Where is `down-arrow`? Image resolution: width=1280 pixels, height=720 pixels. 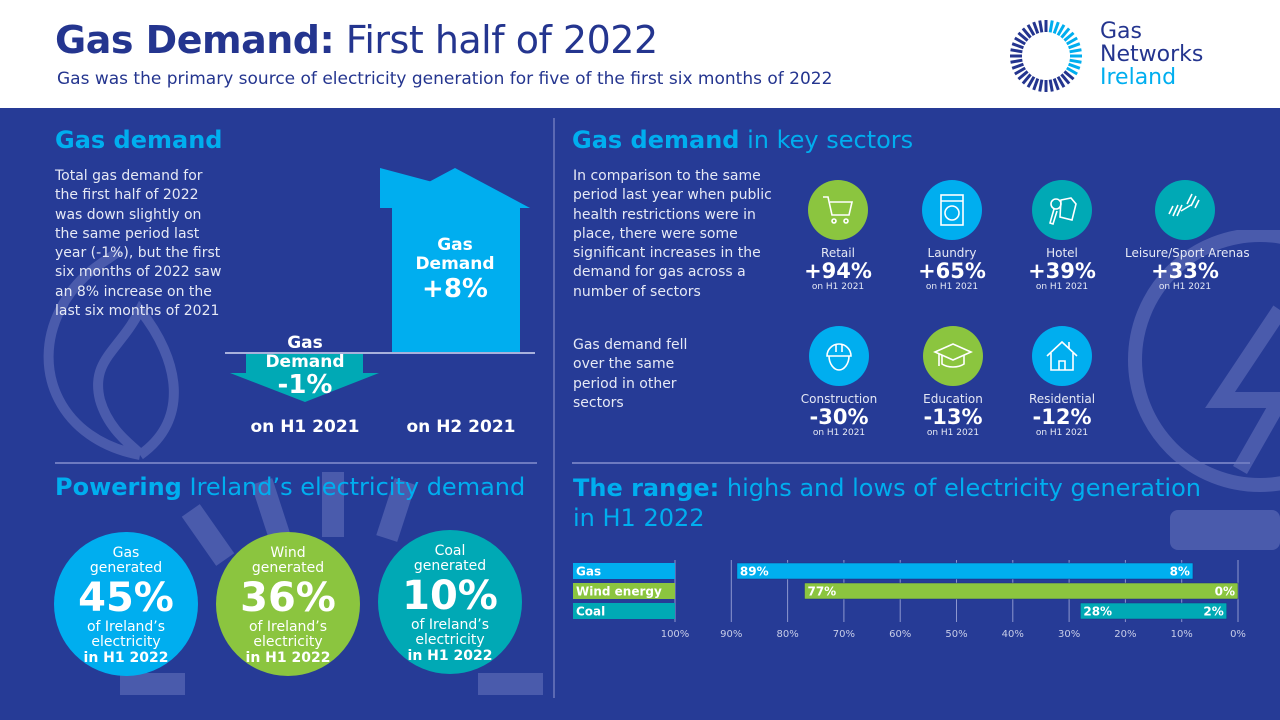 down-arrow is located at coordinates (305, 377).